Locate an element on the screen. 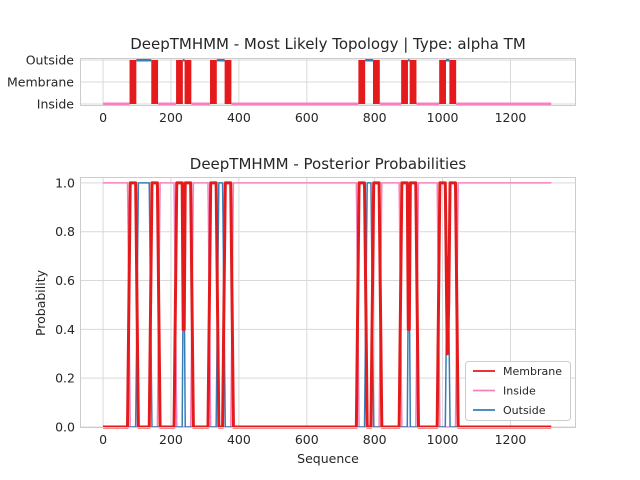 This screenshot has height=480, width=640. y-axis-label: Probability is located at coordinates (40, 302).